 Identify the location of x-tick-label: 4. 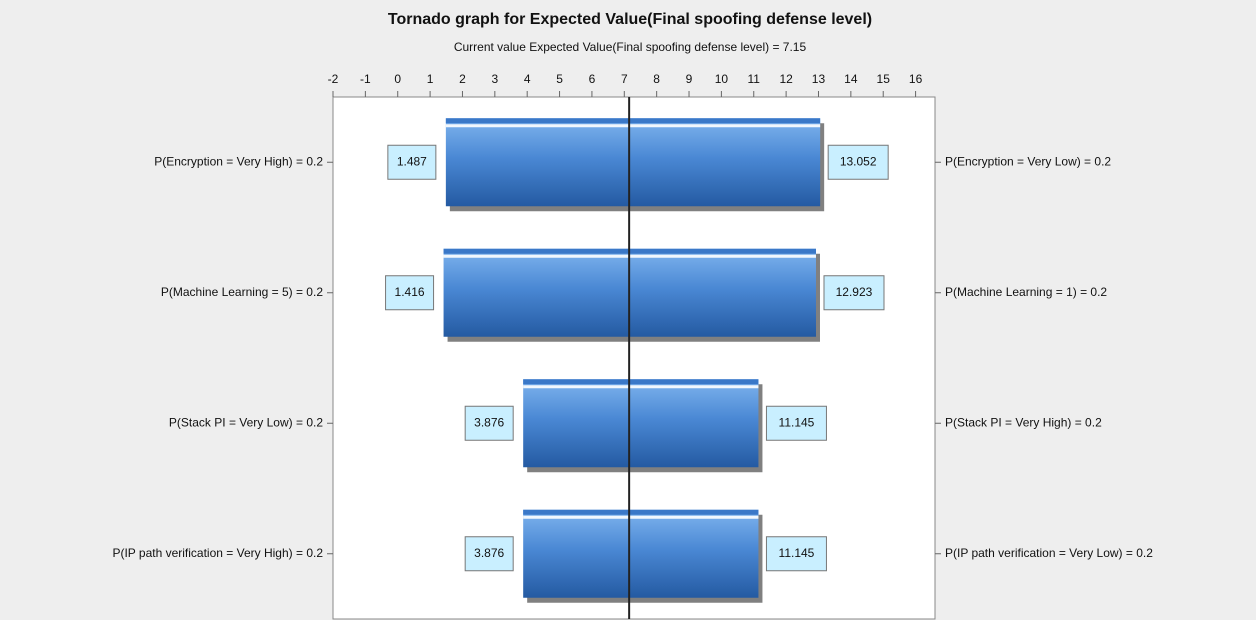
(527, 79).